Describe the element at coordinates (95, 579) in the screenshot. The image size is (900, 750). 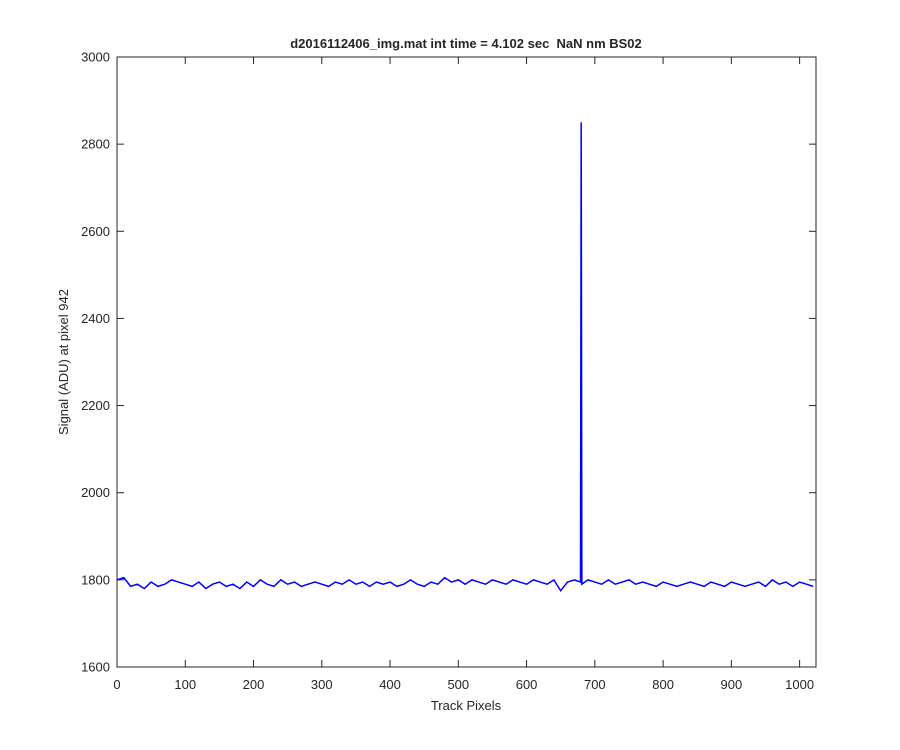
I see `y-tick-label: 1800` at that location.